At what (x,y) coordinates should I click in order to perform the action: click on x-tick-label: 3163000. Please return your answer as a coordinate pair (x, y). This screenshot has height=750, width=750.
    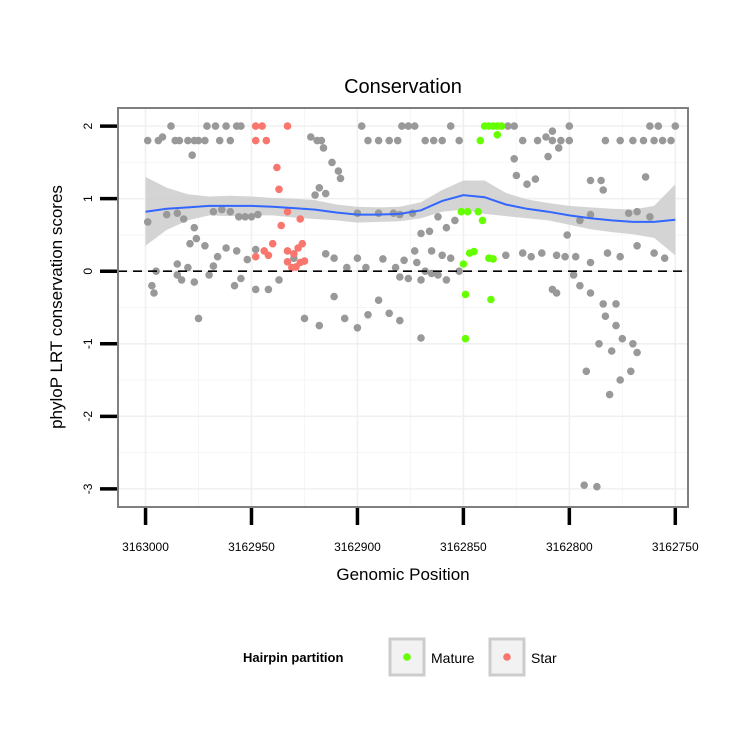
    Looking at the image, I should click on (145, 547).